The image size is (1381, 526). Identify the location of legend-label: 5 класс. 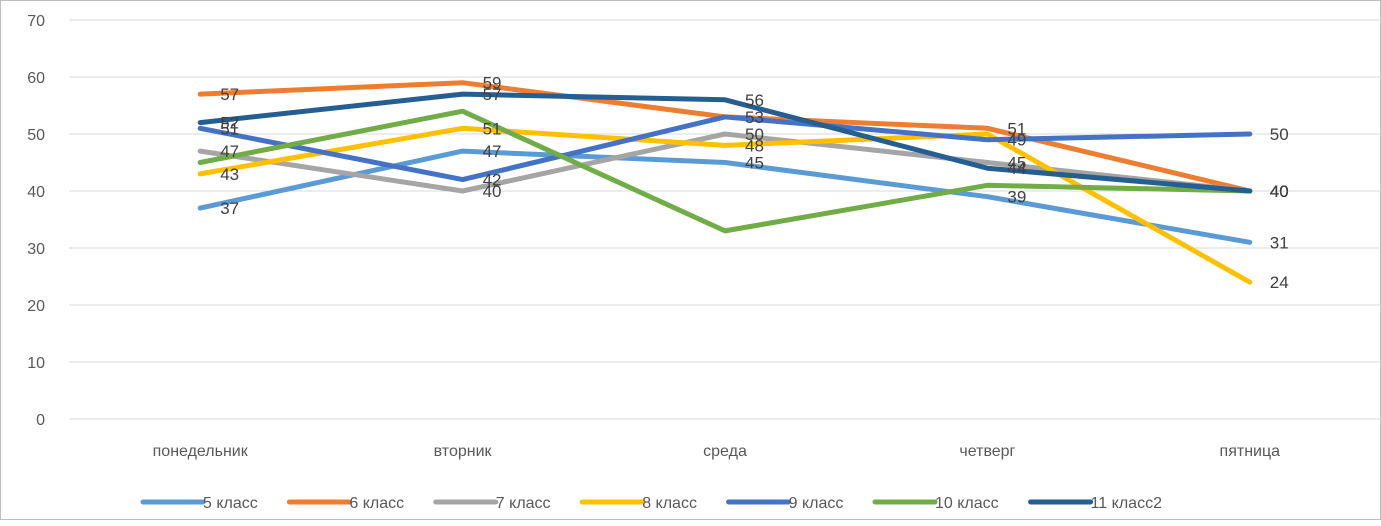
(230, 503).